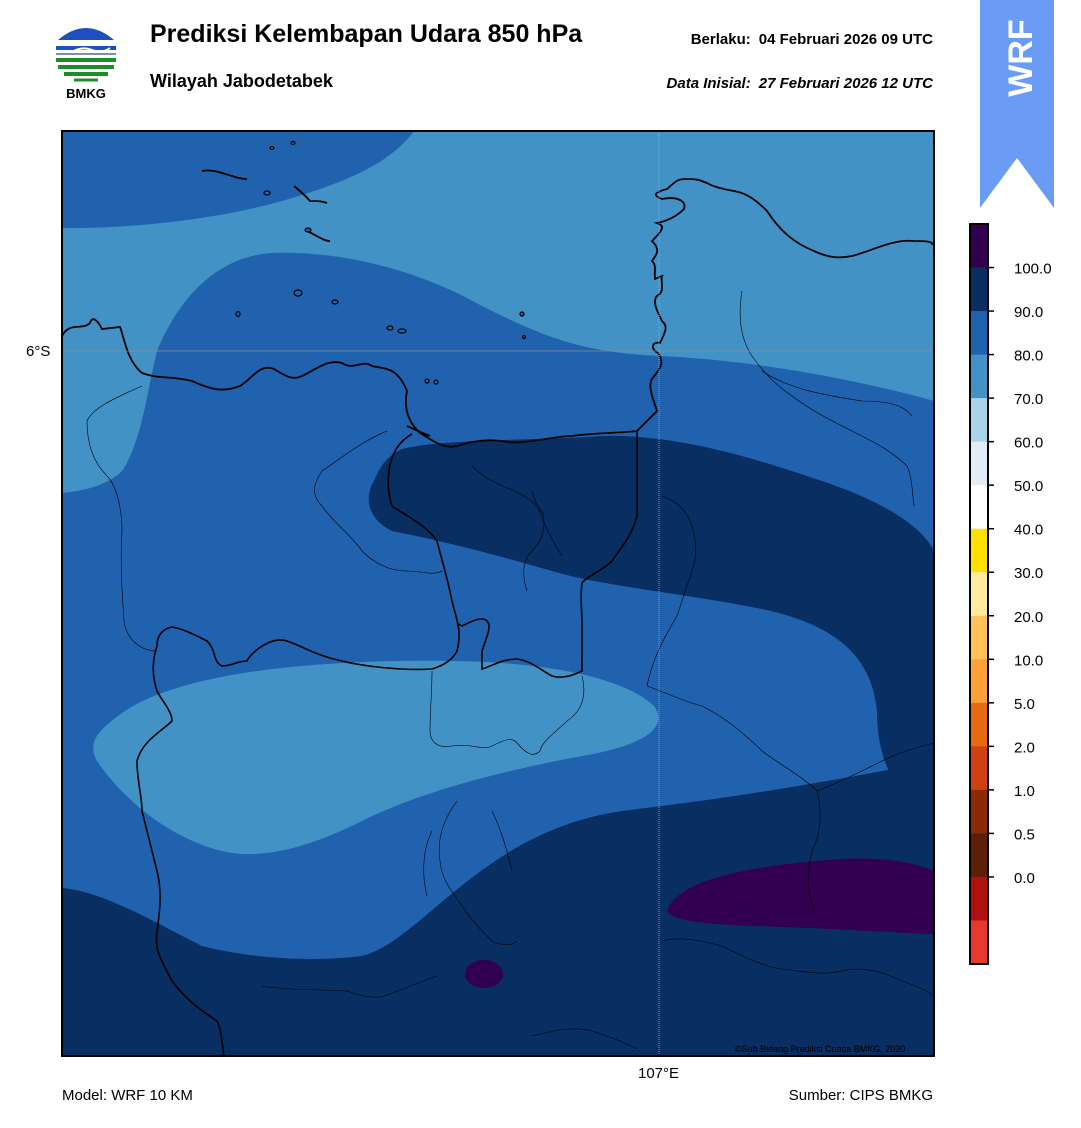  What do you see at coordinates (1033, 269) in the screenshot?
I see `legend-label: 100.0` at bounding box center [1033, 269].